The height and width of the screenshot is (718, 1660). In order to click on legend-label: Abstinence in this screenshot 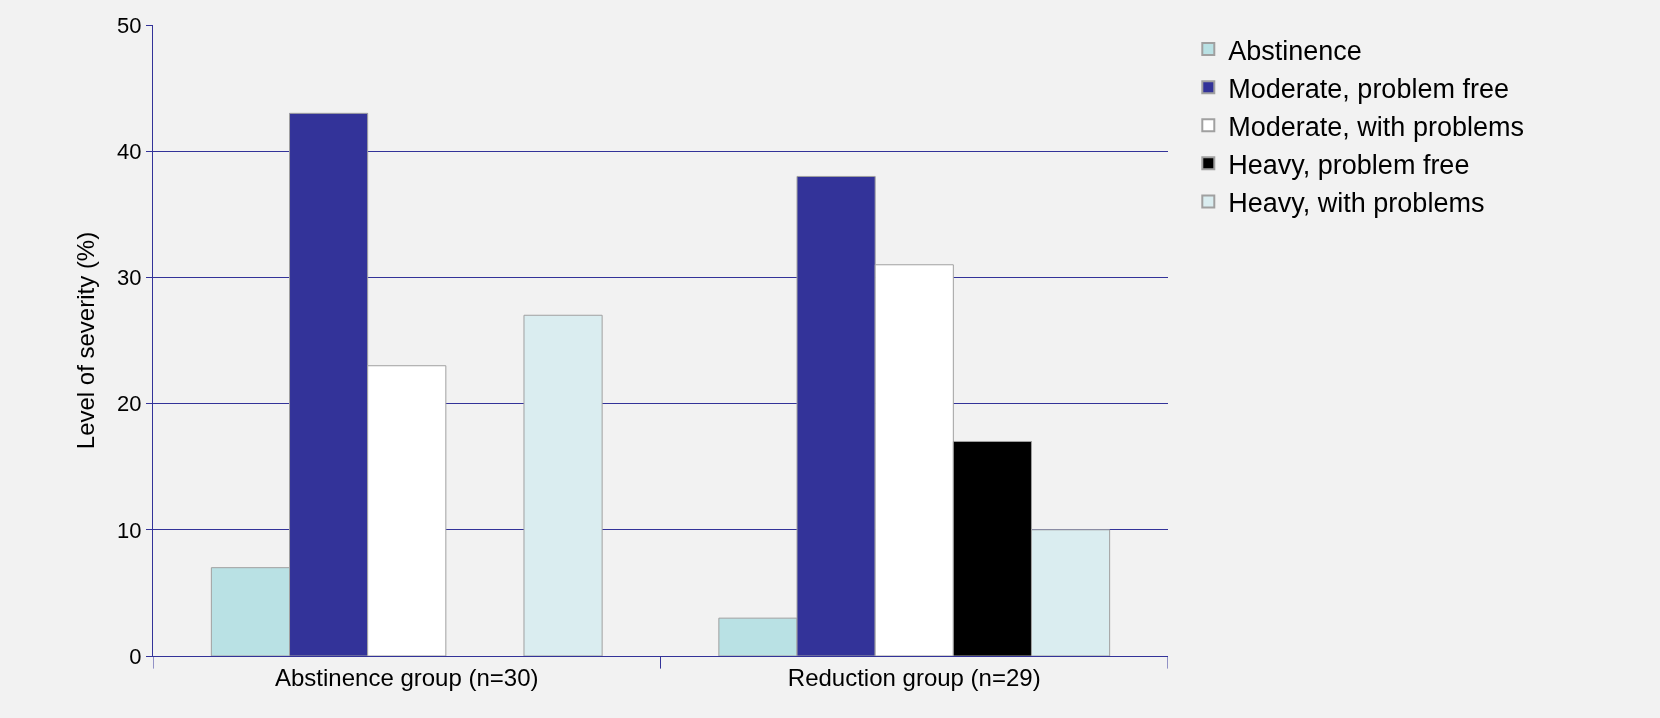, I will do `click(1295, 50)`.